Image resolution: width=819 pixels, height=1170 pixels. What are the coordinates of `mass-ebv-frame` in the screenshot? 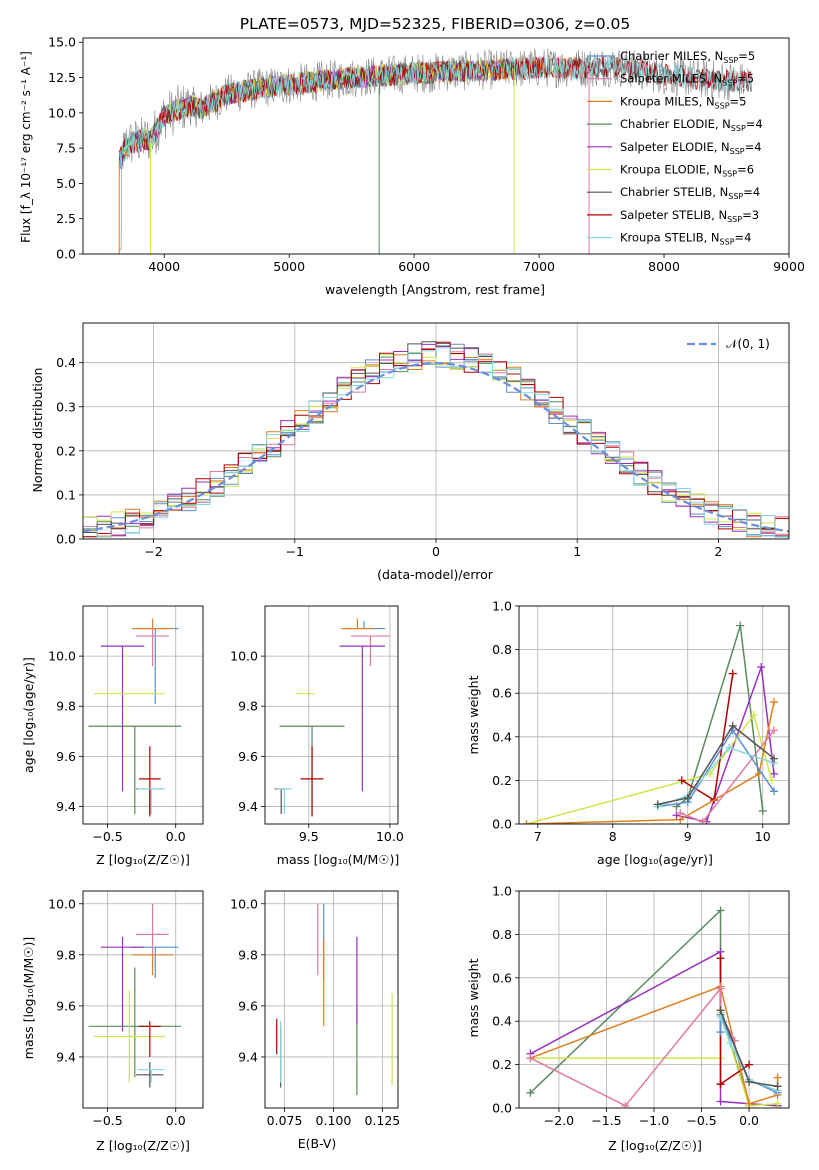 It's located at (331, 999).